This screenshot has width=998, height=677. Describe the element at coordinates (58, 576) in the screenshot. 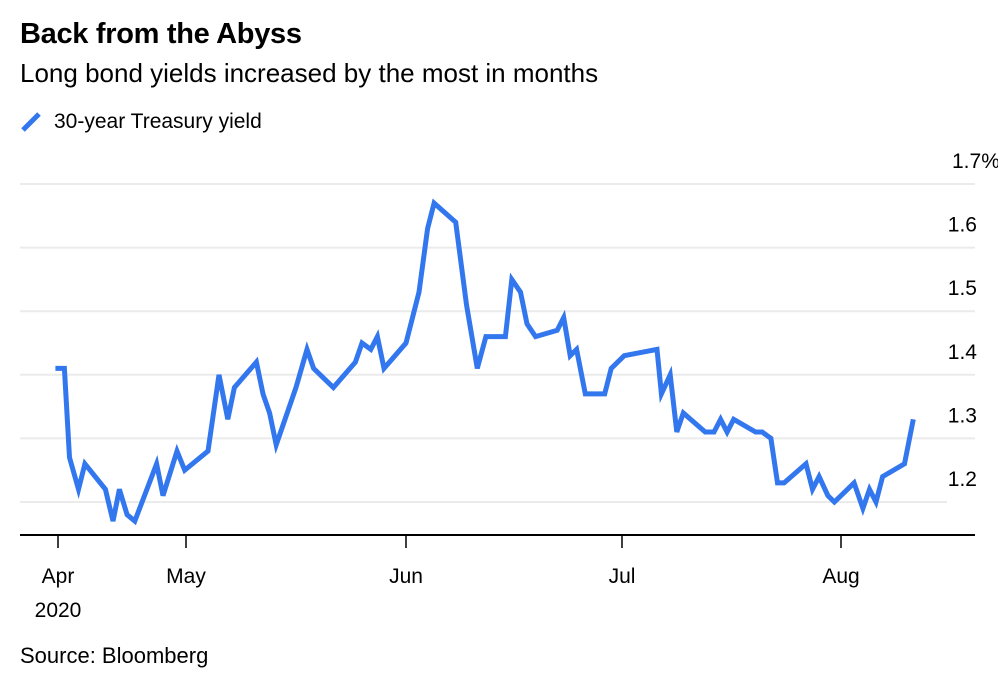

I see `x-tick-label: Apr` at that location.